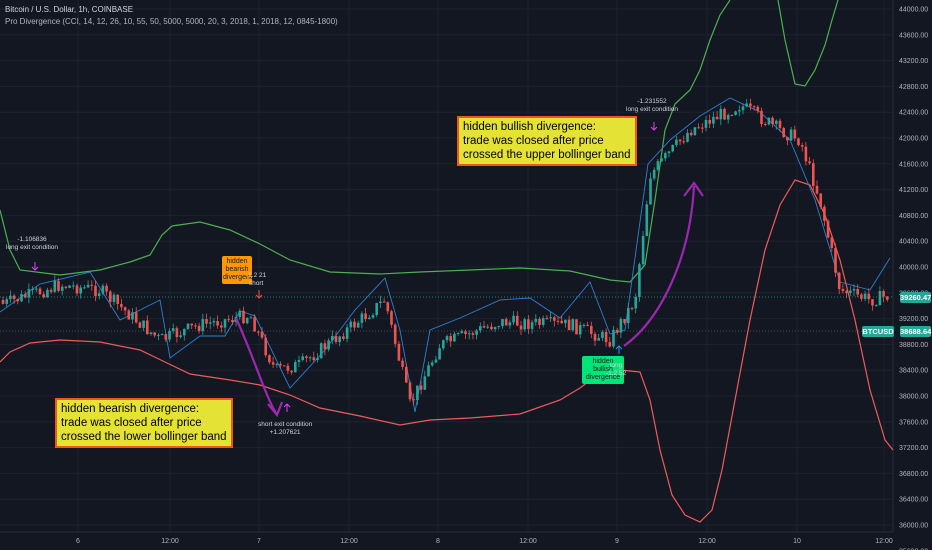 Image resolution: width=932 pixels, height=550 pixels. What do you see at coordinates (529, 127) in the screenshot?
I see `note-line: hidden bullish divergence:` at bounding box center [529, 127].